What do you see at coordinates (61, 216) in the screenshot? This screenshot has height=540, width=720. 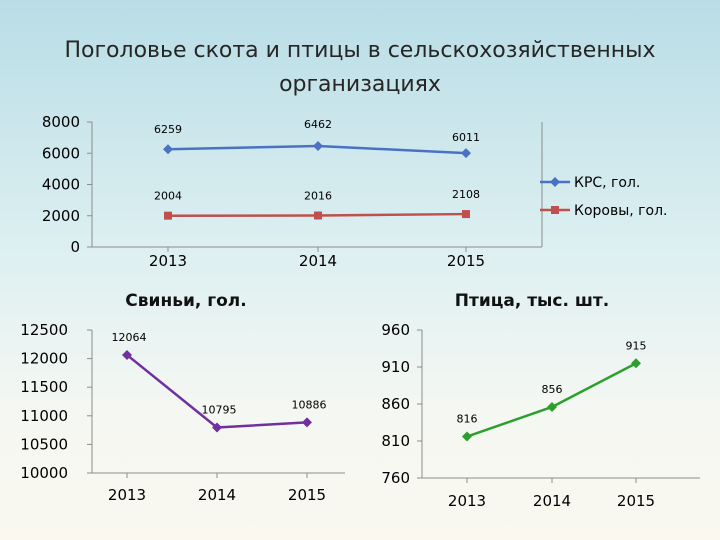 I see `y-tick-label: 2000` at bounding box center [61, 216].